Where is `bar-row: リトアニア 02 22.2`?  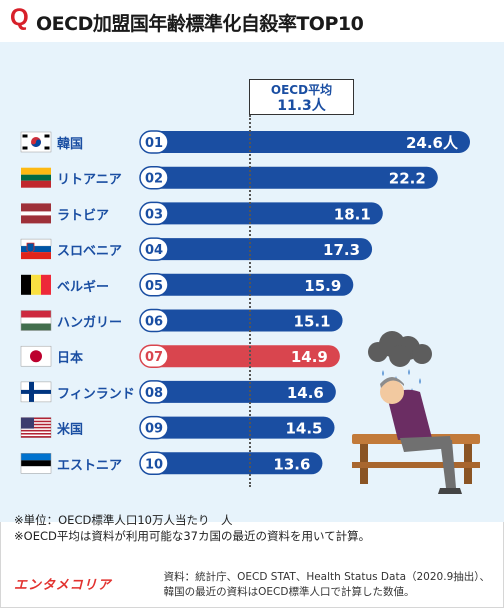 bar-row: リトアニア 02 22.2 is located at coordinates (229, 177).